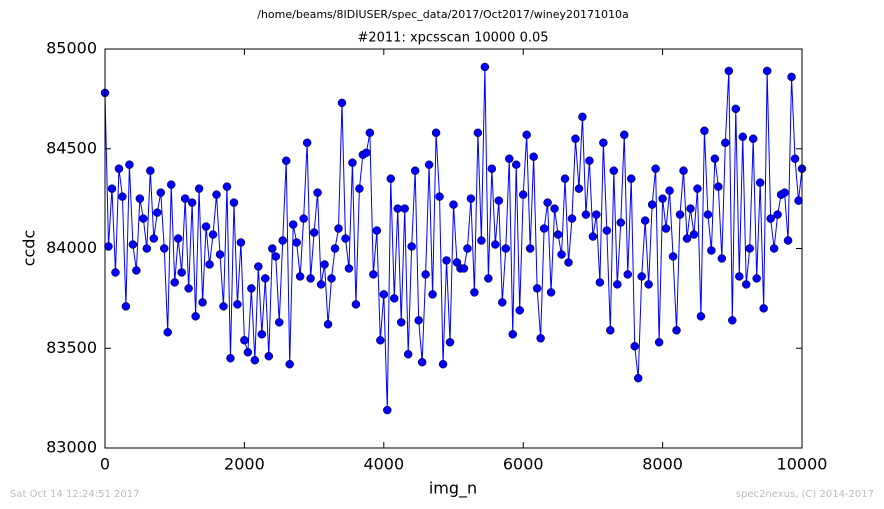 The height and width of the screenshot is (509, 884). Describe the element at coordinates (71, 147) in the screenshot. I see `y-tick-label: 84500` at that location.